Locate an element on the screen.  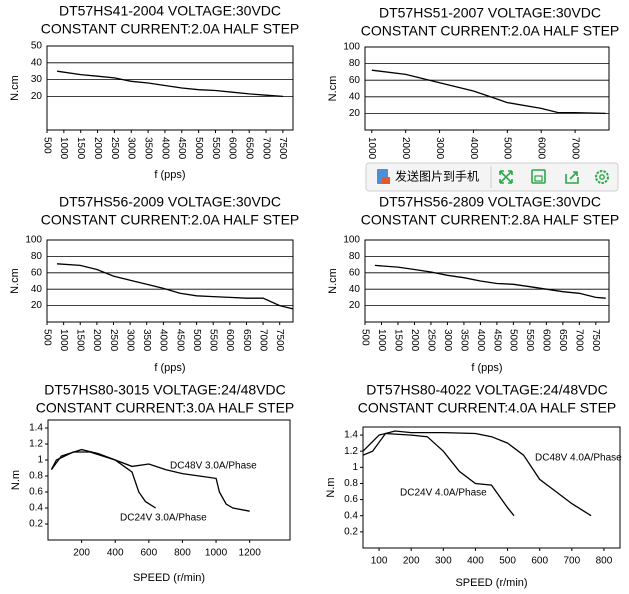
settings-icon is located at coordinates (602, 177).